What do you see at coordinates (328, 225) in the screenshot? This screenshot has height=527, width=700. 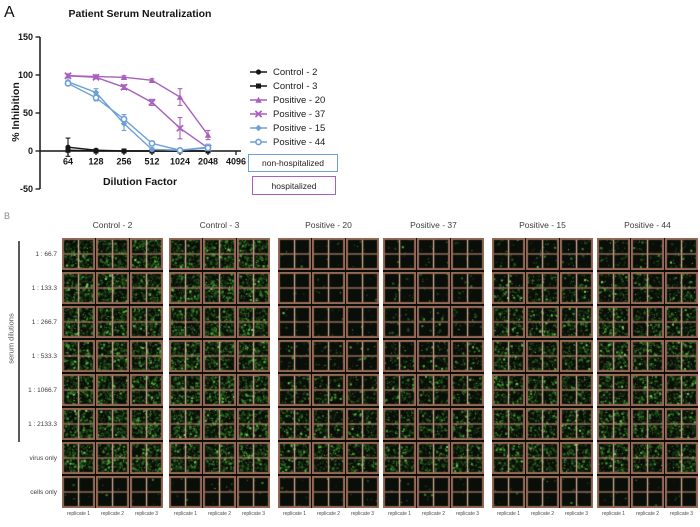 I see `group-header-positive-20: Positive - 20` at bounding box center [328, 225].